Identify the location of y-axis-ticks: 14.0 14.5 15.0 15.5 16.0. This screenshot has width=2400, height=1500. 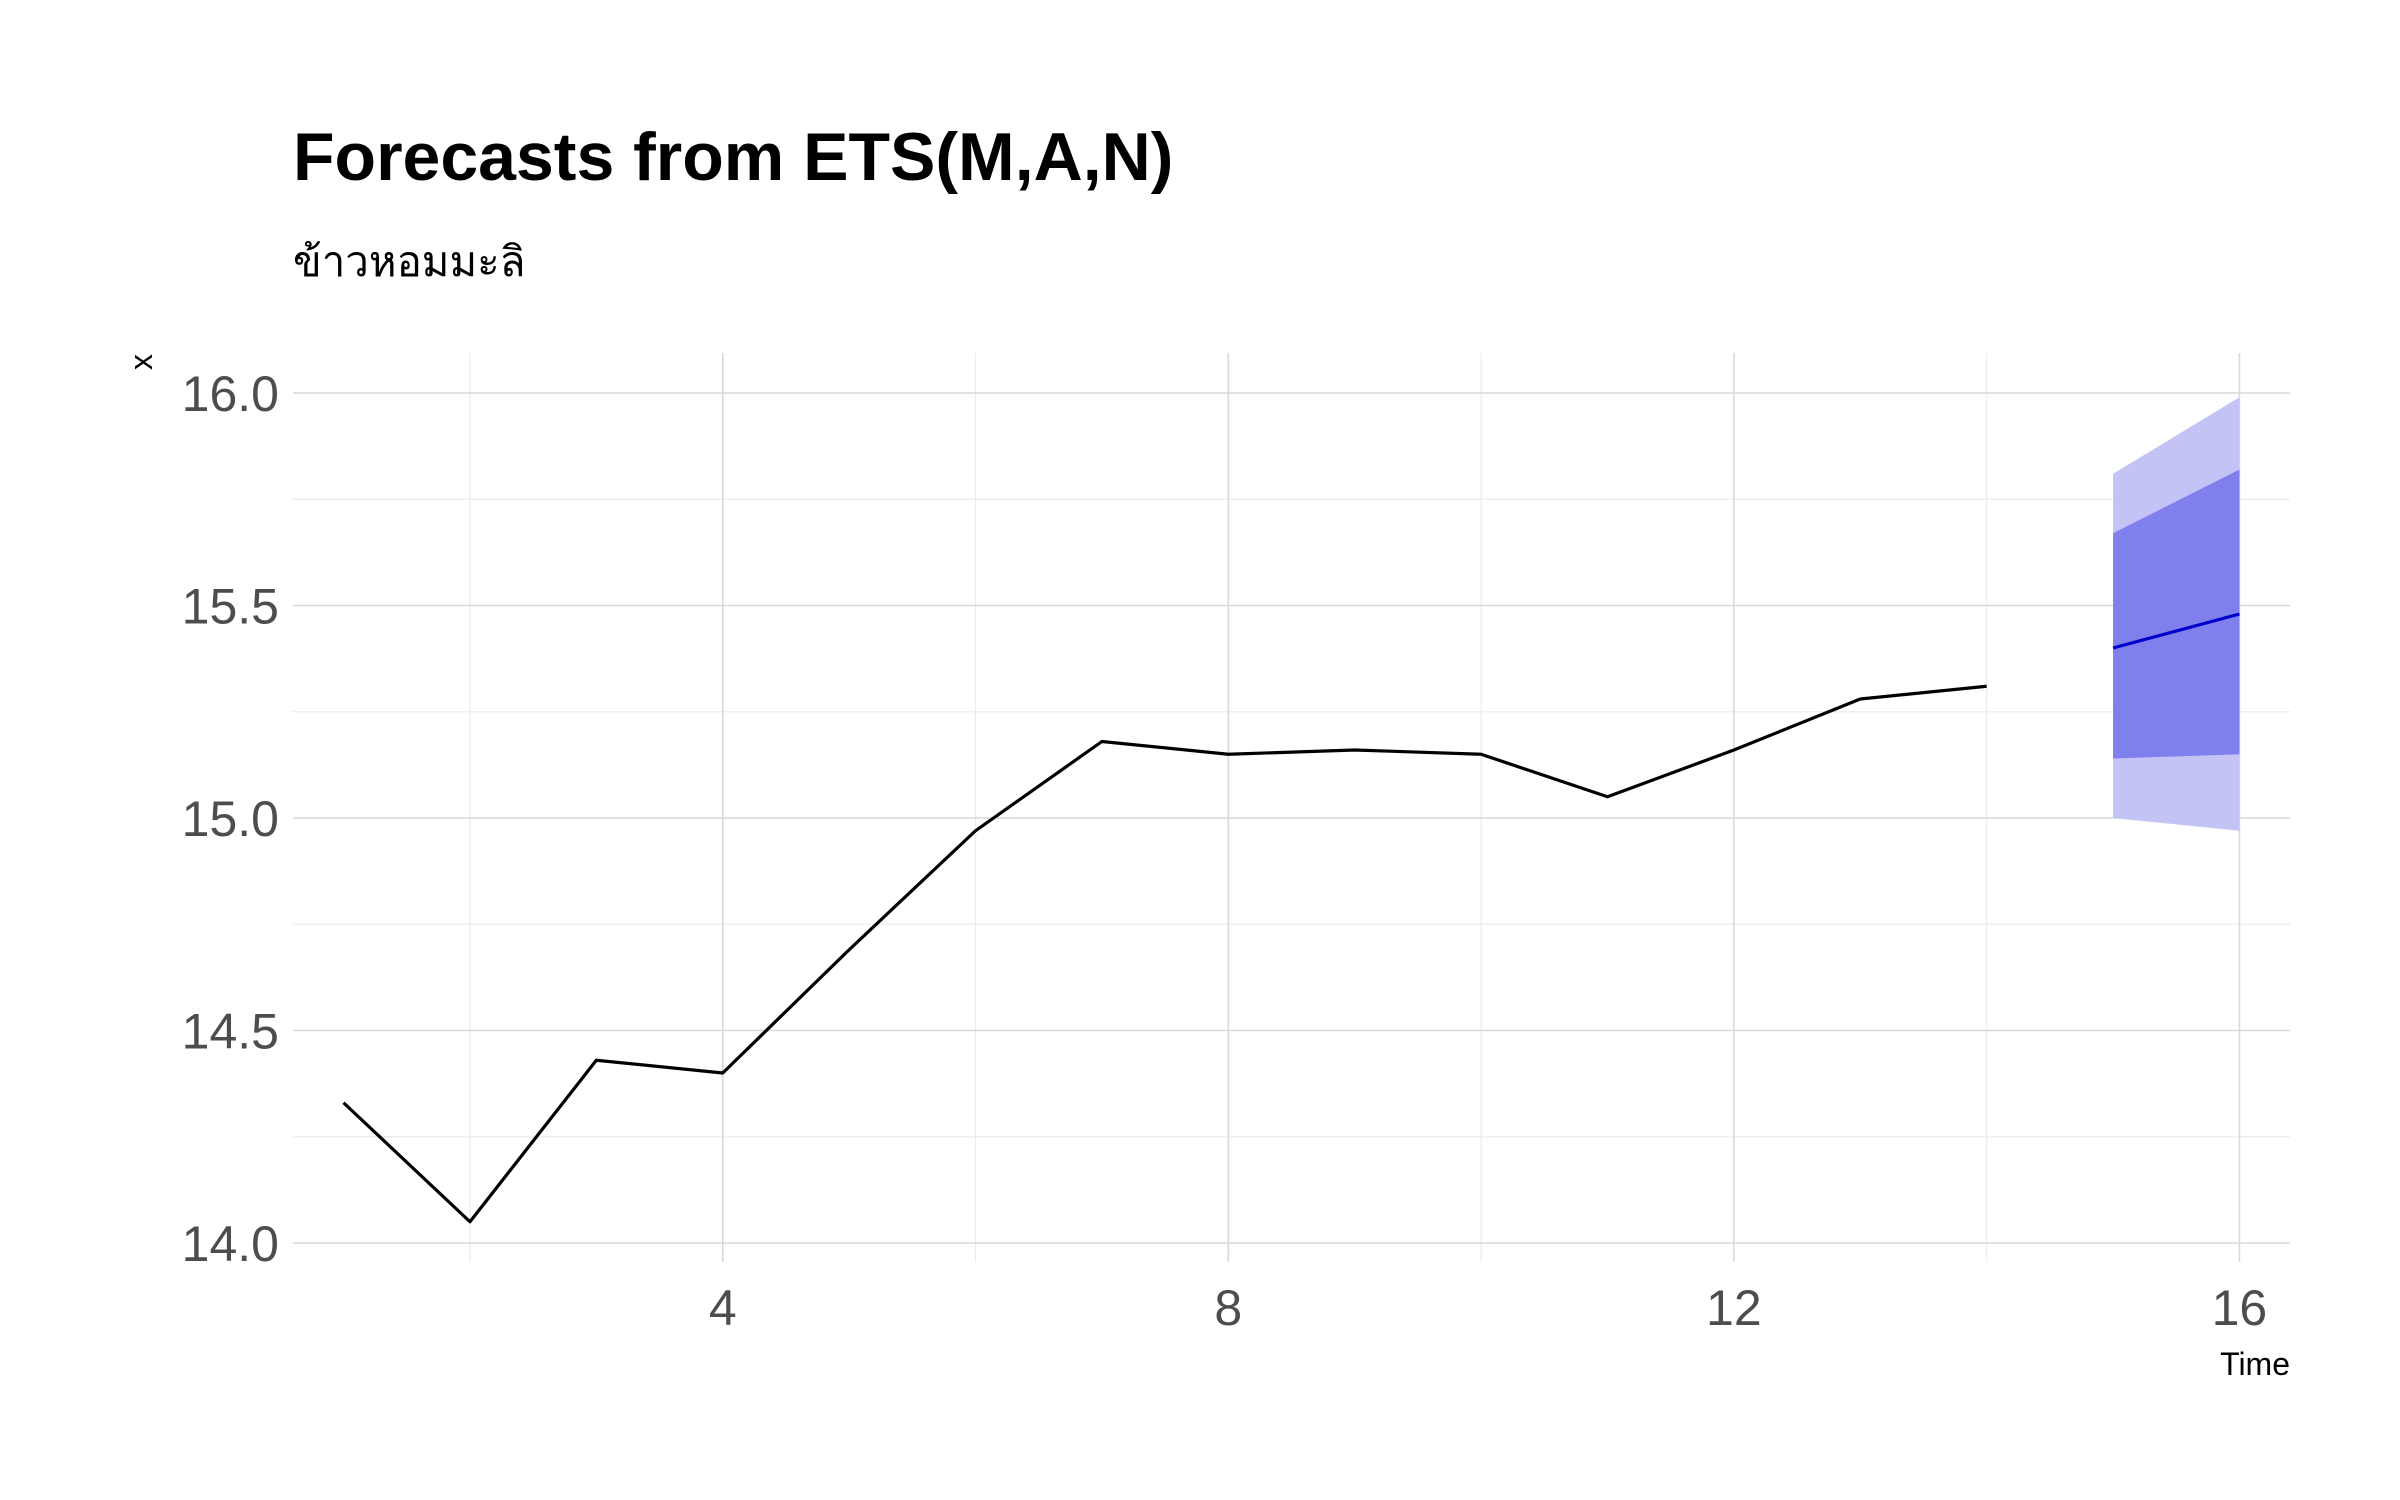
(230, 819).